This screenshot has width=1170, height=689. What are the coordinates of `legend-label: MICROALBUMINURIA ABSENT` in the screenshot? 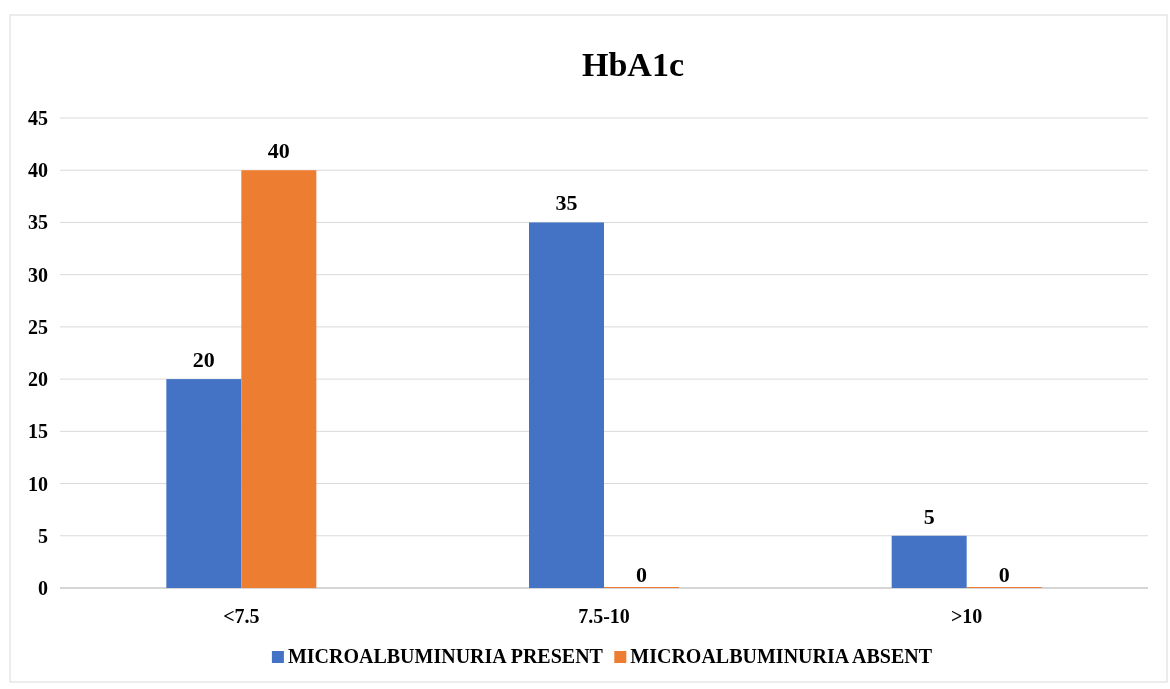 It's located at (781, 656).